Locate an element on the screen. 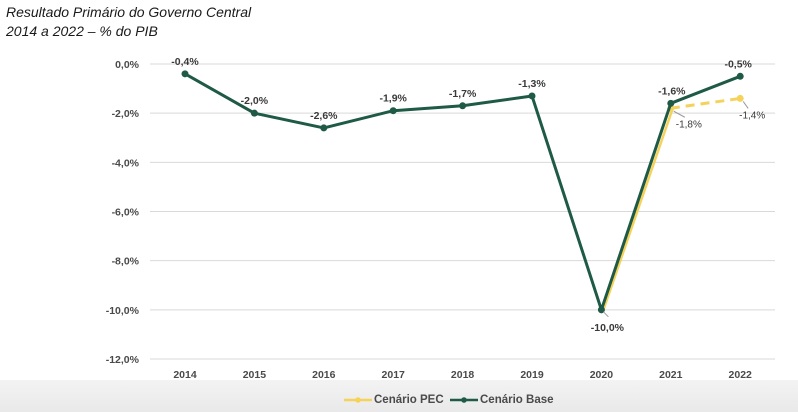 The image size is (798, 412). y-axis-ticks: 0,0% -2,0% -4,0% -6,0% -8,0% -10,0% -12,0% is located at coordinates (123, 212).